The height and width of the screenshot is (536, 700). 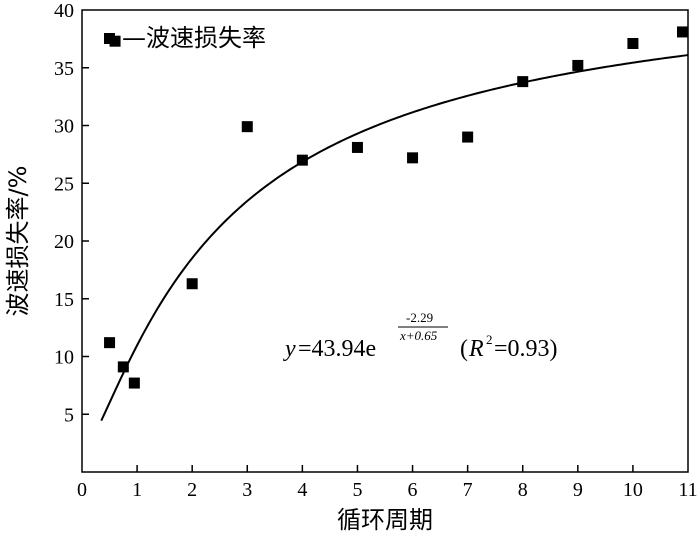 What do you see at coordinates (385, 520) in the screenshot?
I see `x-axis-label: 循环周期` at bounding box center [385, 520].